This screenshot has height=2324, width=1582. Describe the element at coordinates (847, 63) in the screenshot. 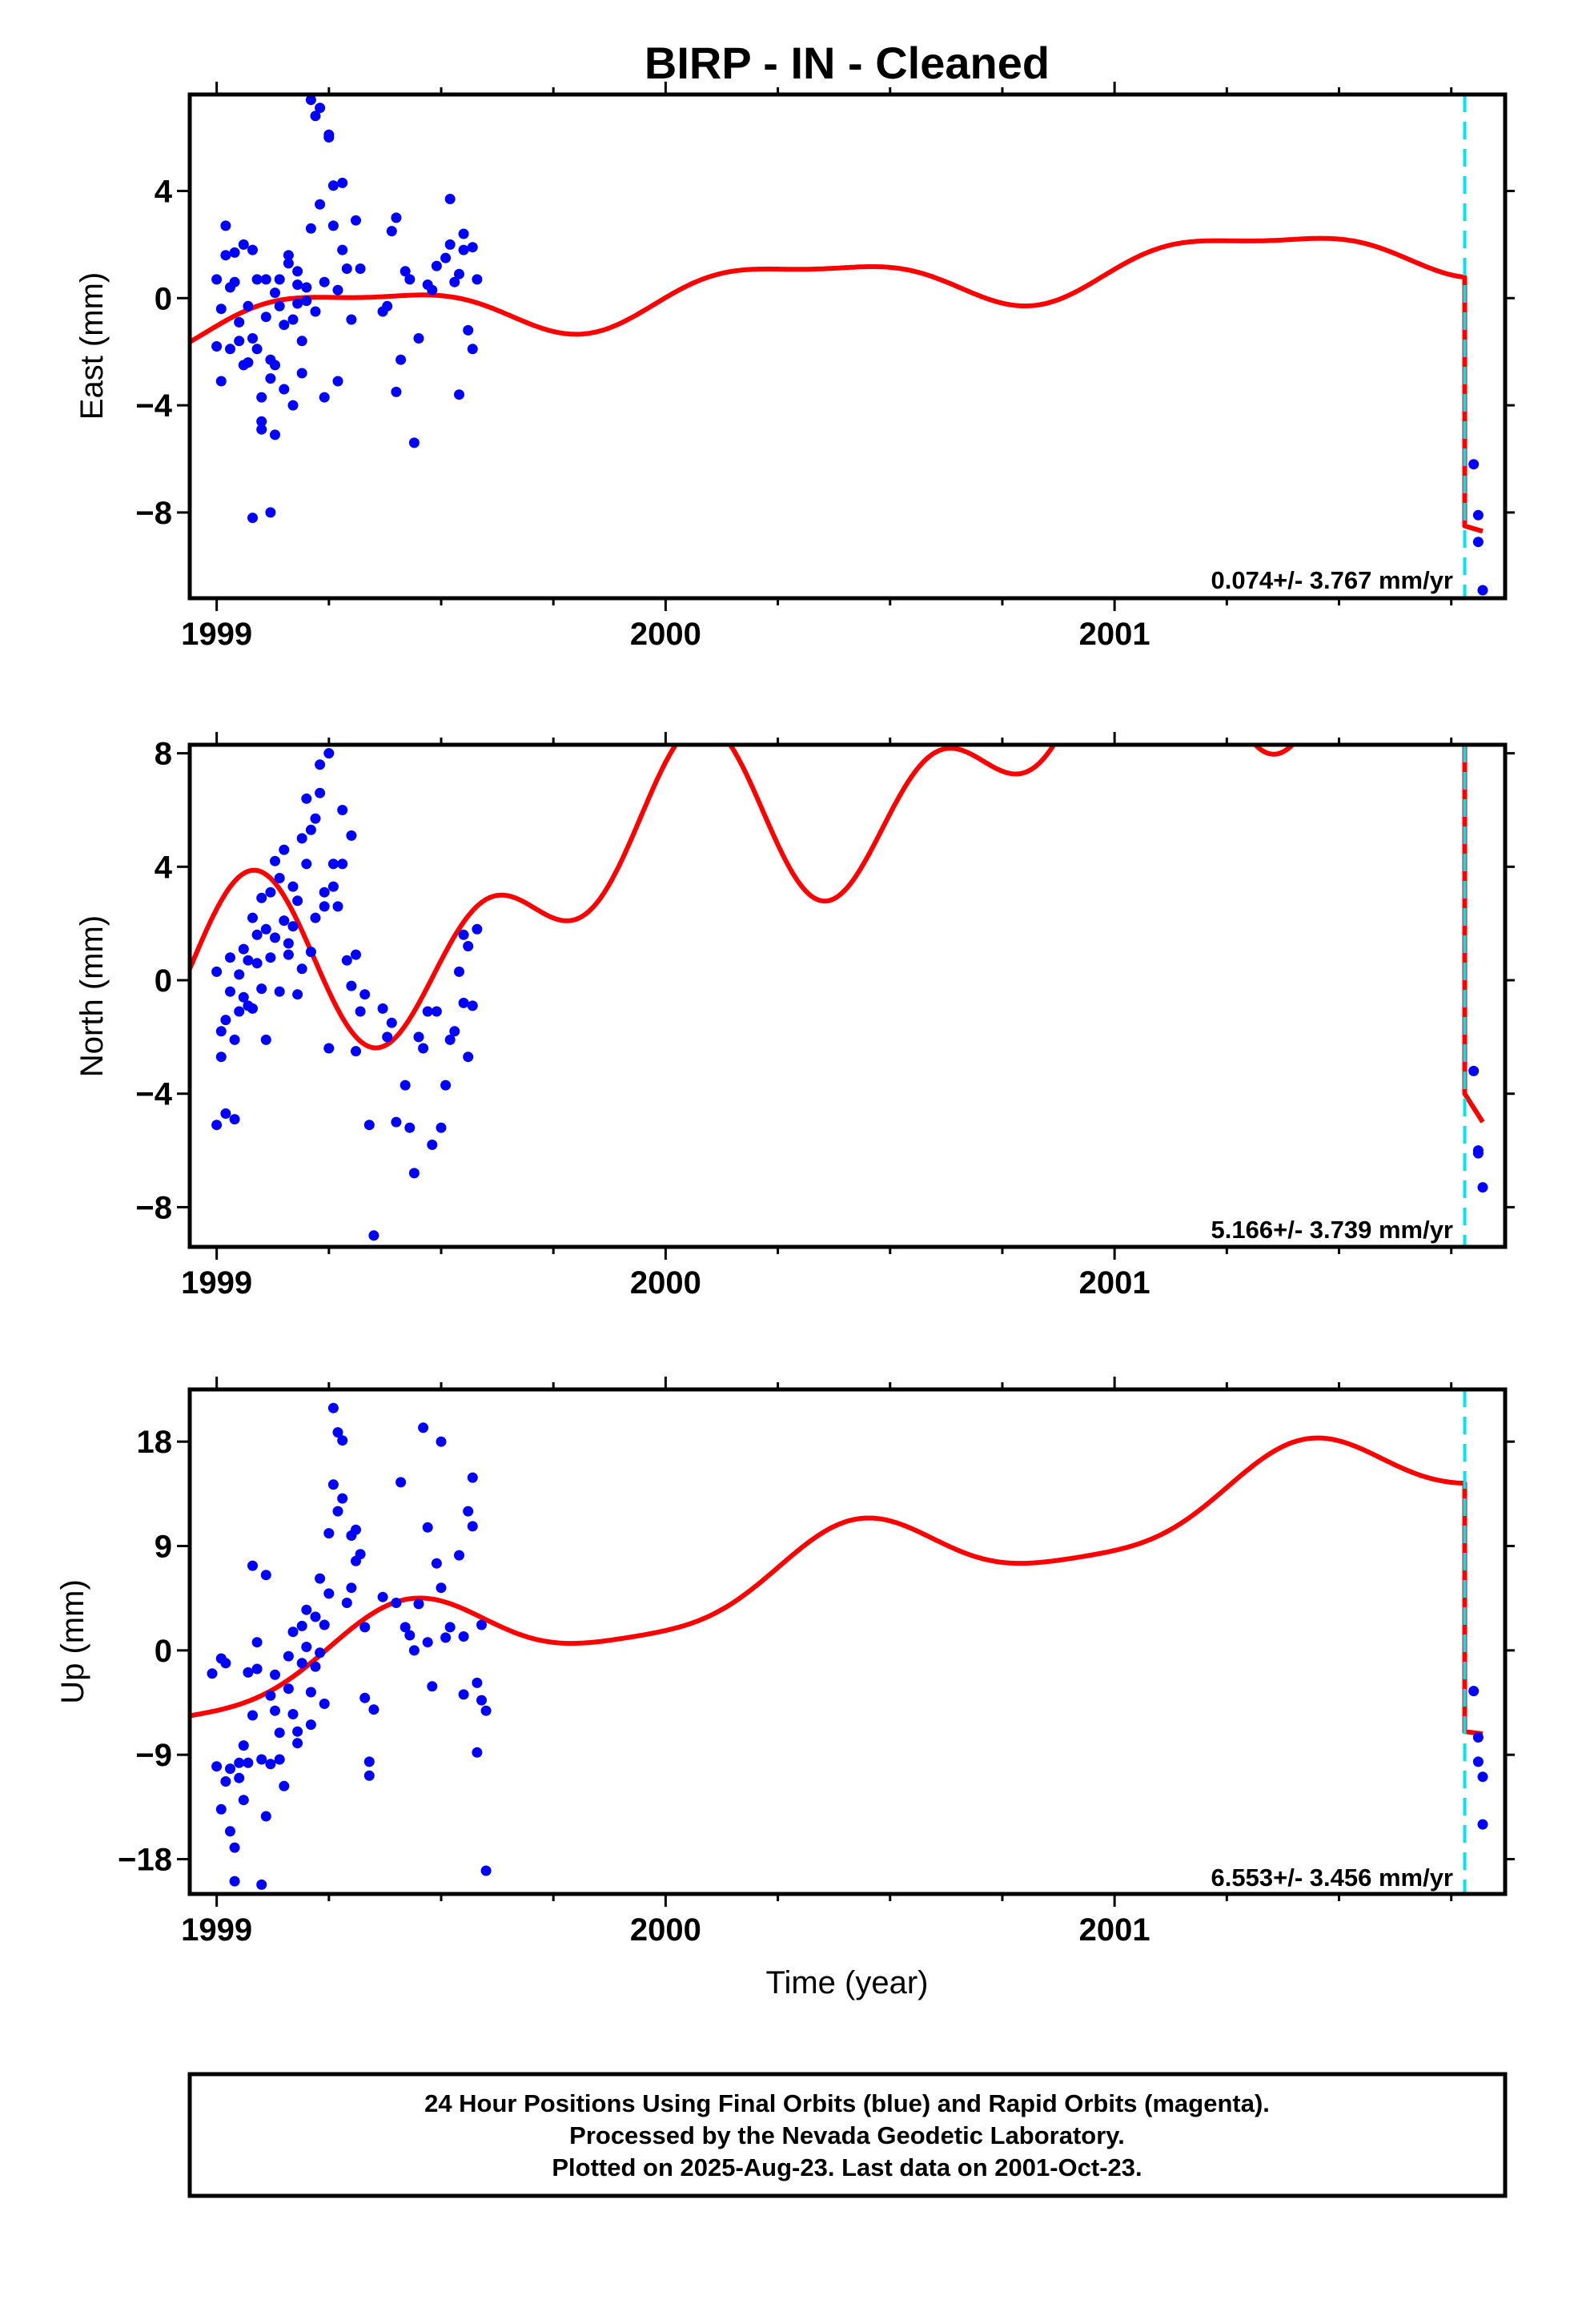

I see `figure-title: BIRP - IN - Cleaned` at that location.